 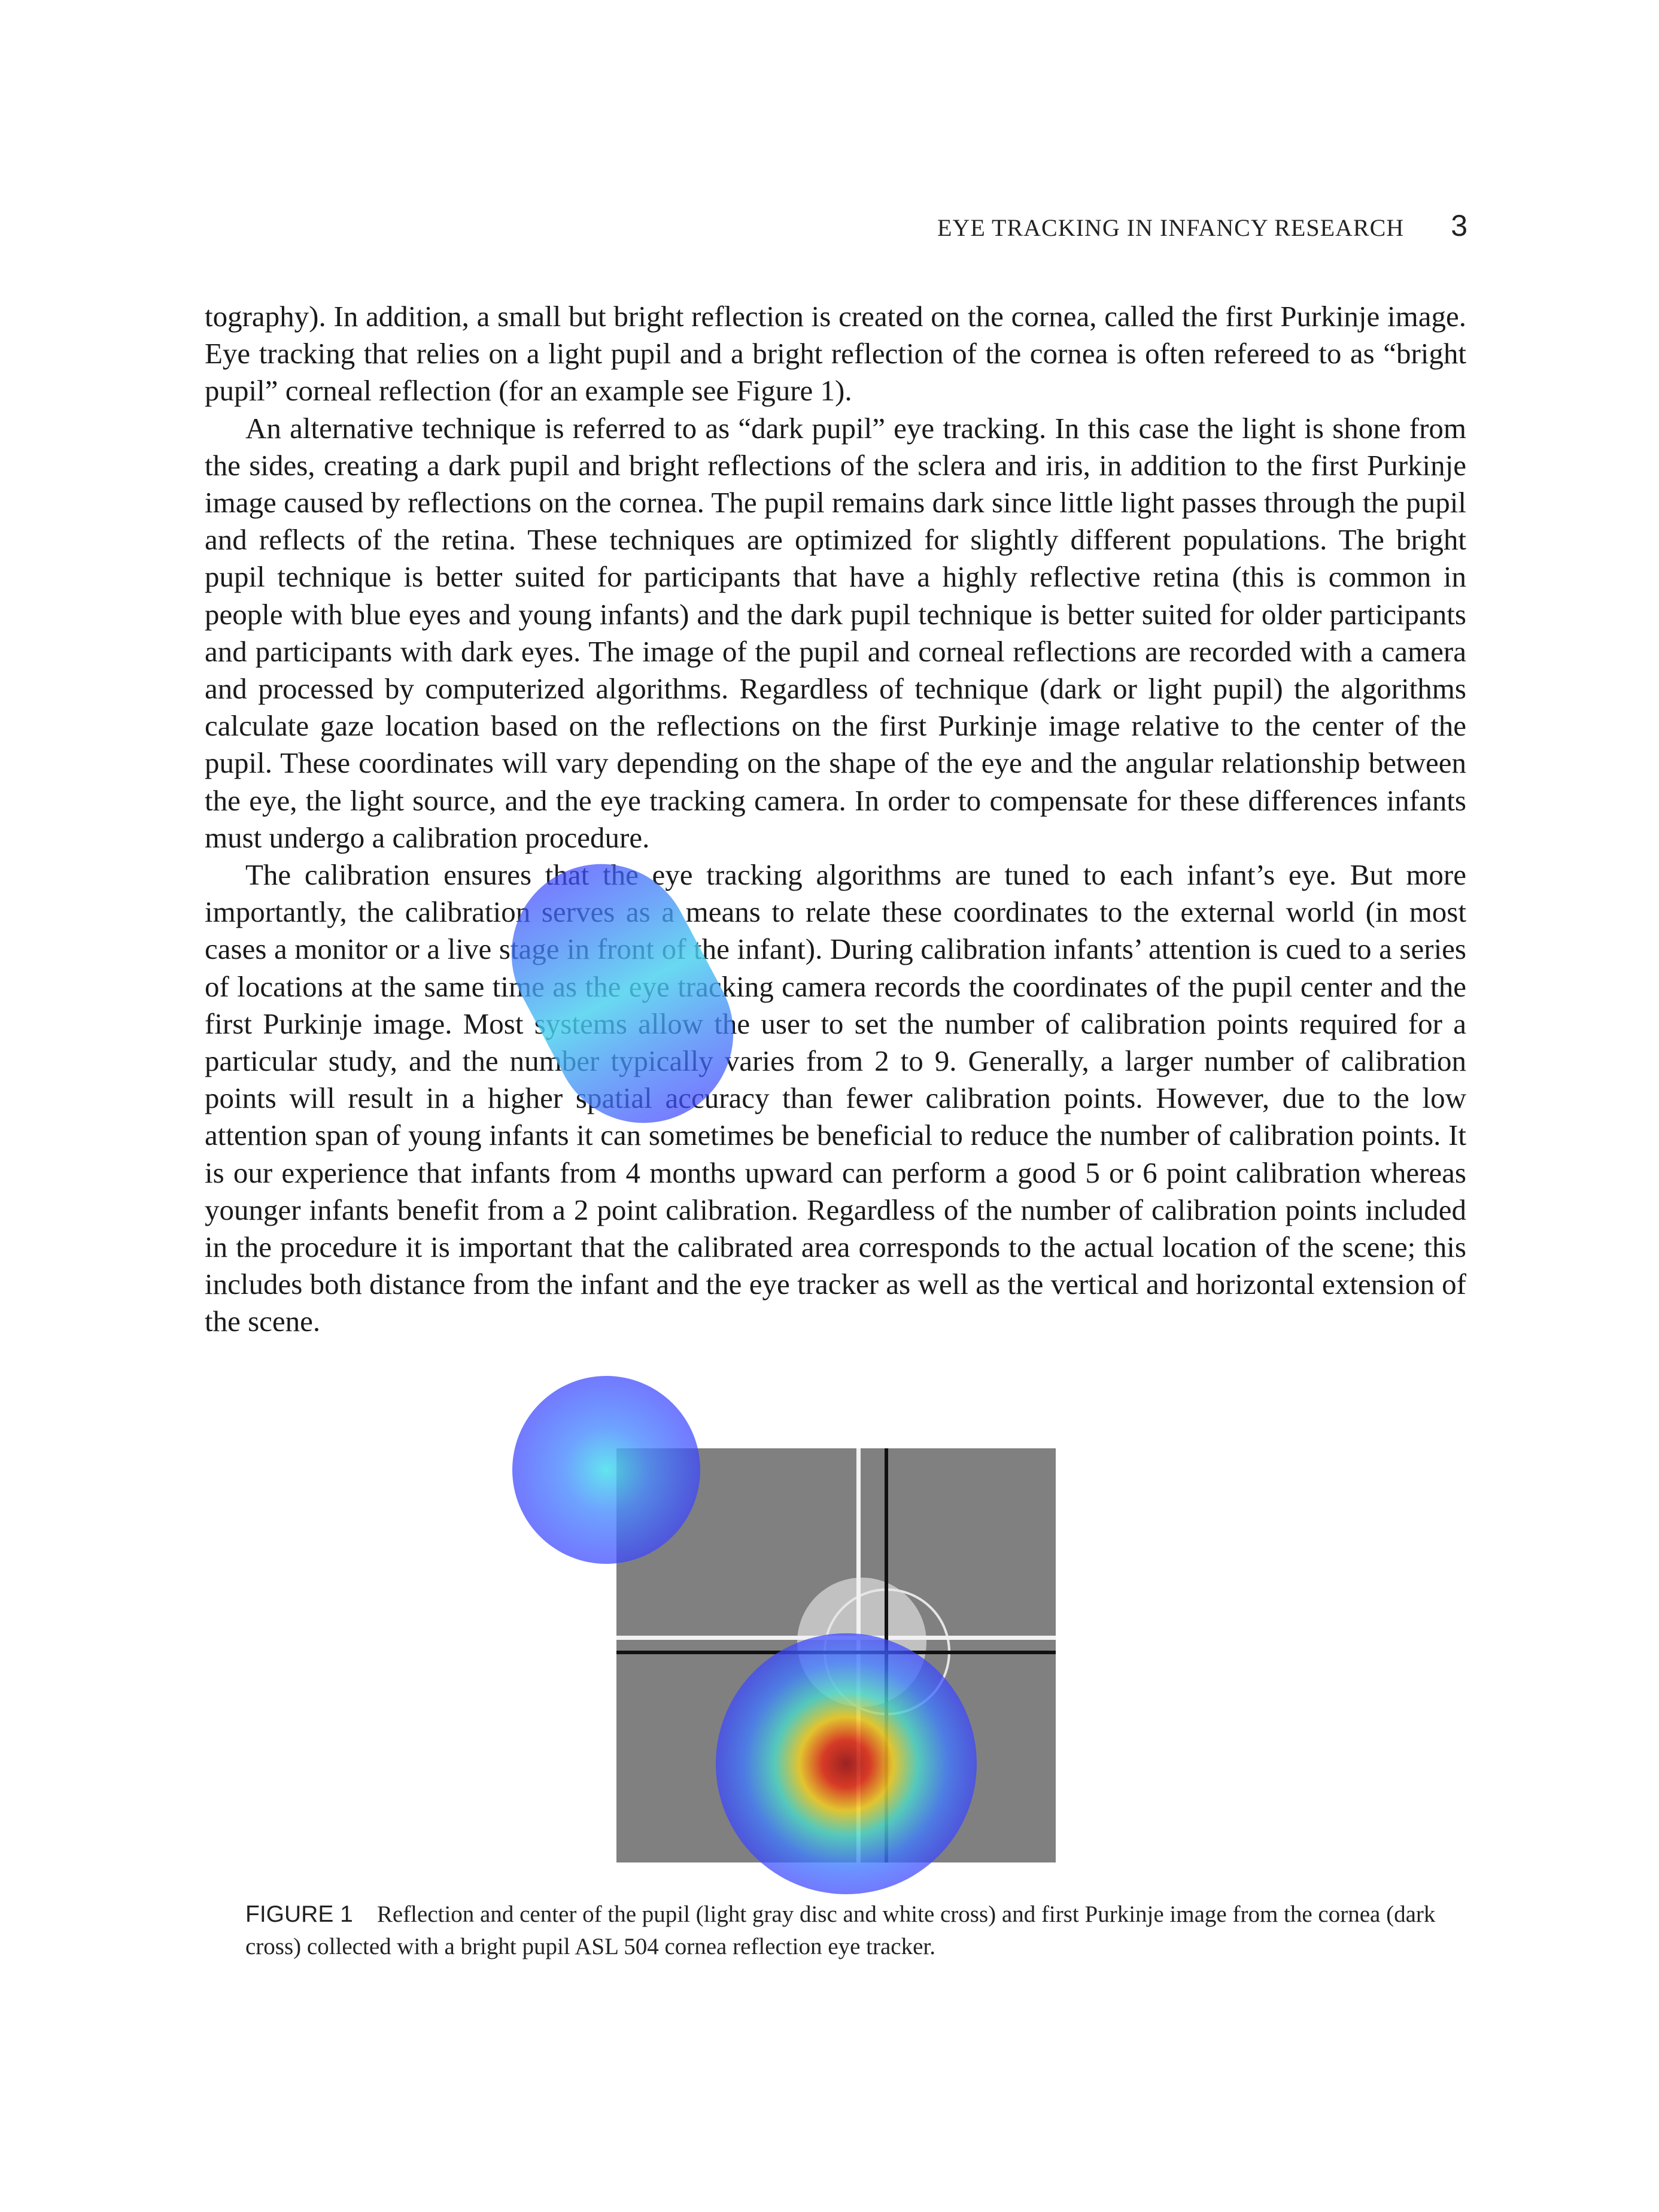 What do you see at coordinates (886, 1655) in the screenshot?
I see `dark-cross-vertical` at bounding box center [886, 1655].